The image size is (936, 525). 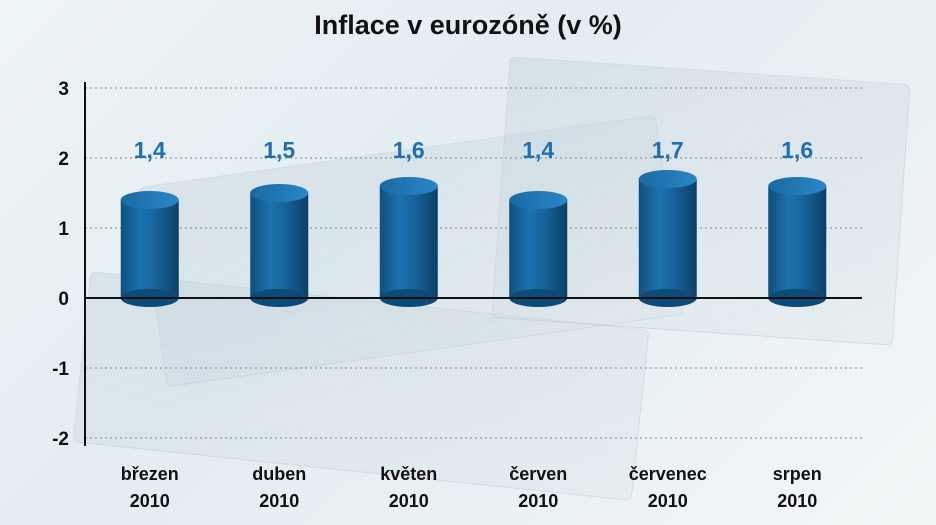 I want to click on y-tick-label: 2, so click(x=63, y=159).